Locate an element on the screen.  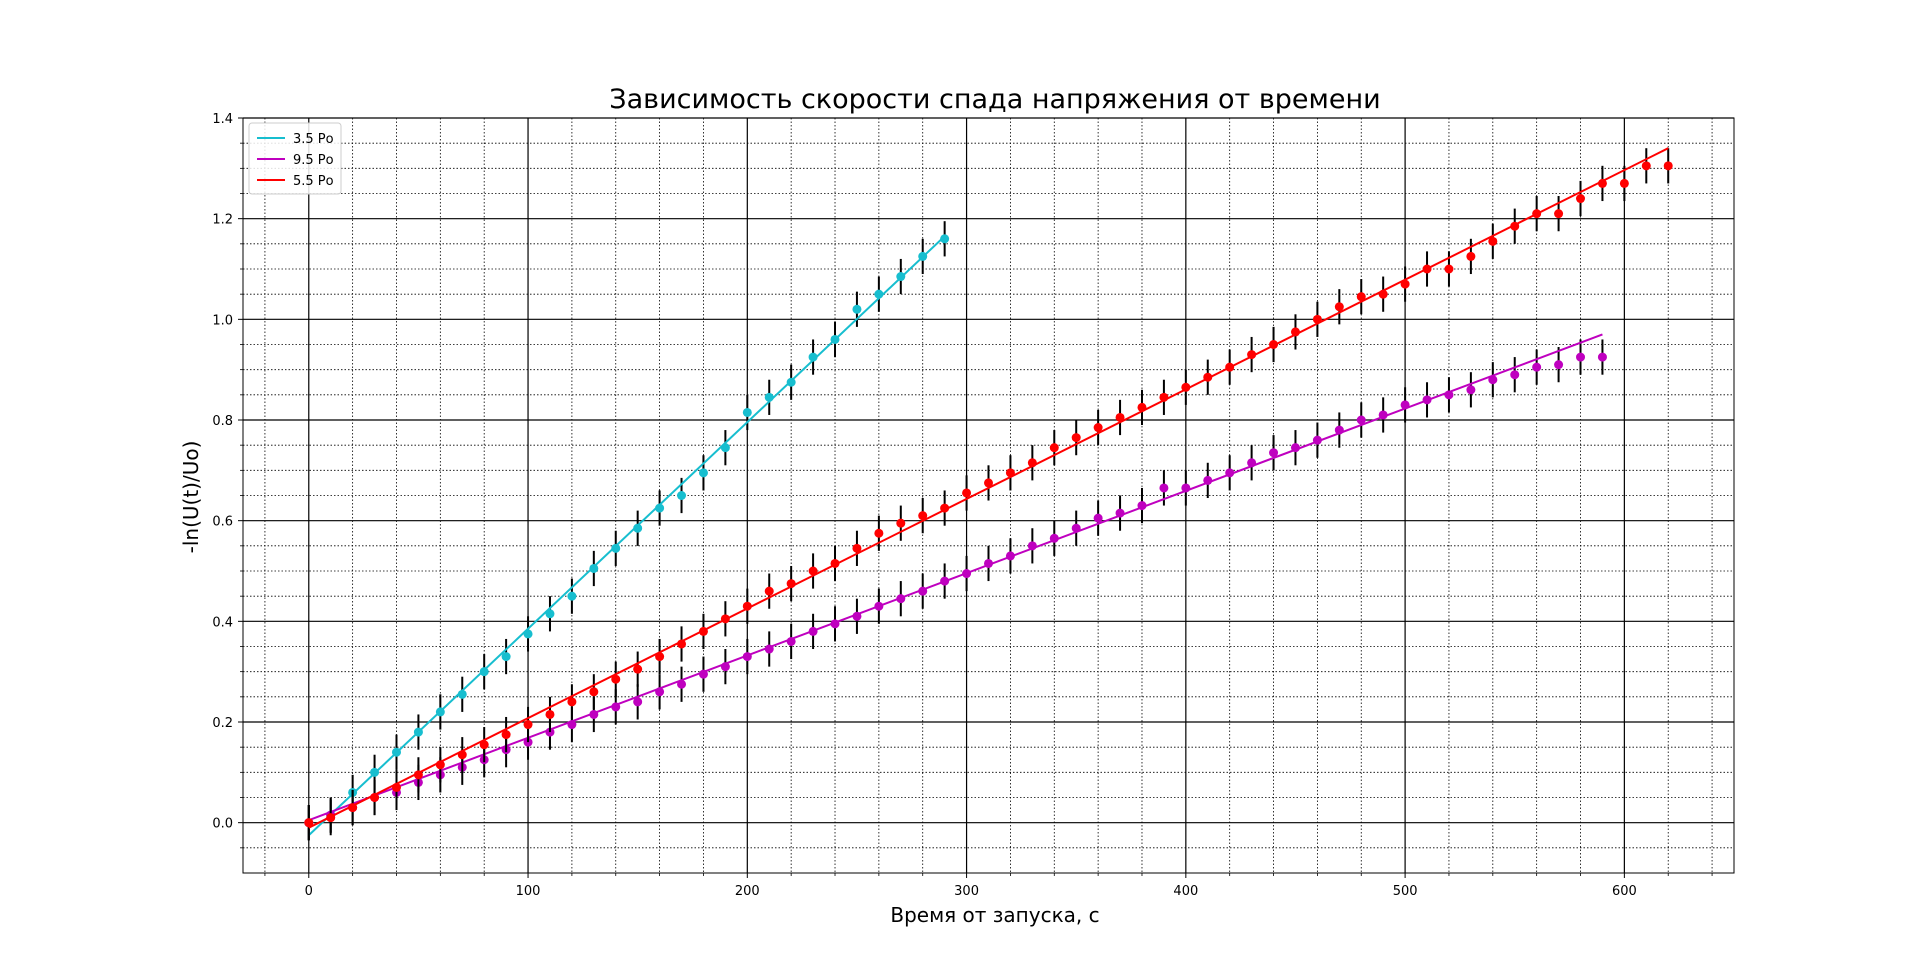
legend-label: 5.5 Ро is located at coordinates (313, 181).